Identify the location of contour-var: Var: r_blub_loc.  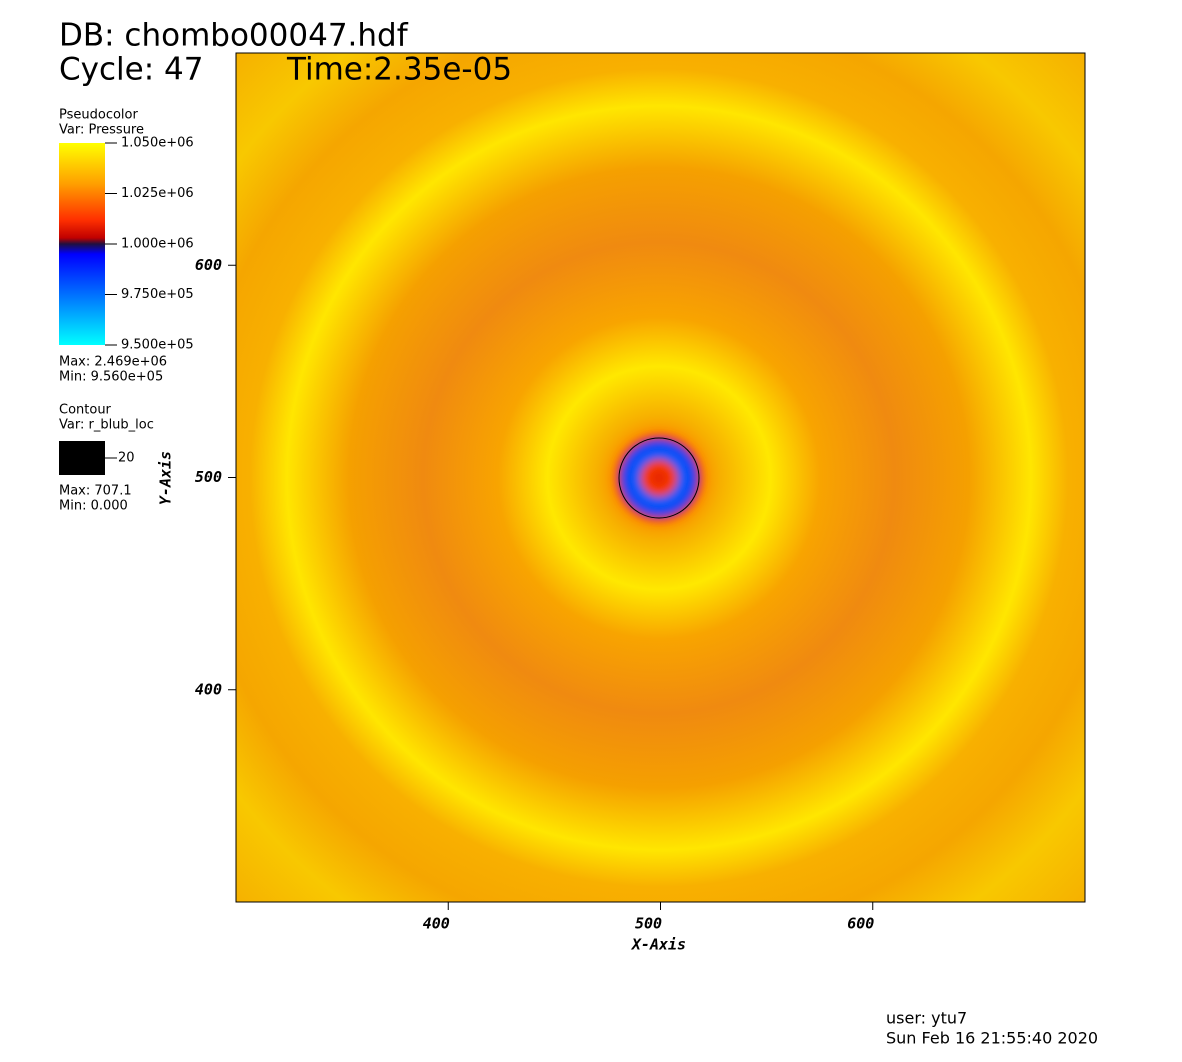
(106, 425).